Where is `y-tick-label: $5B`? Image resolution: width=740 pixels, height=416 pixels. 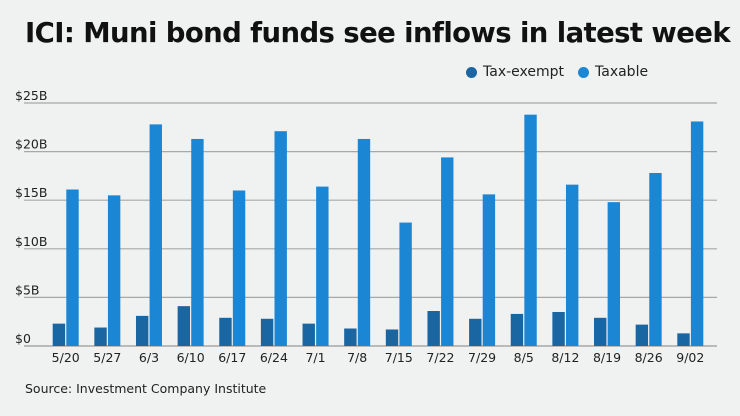 y-tick-label: $5B is located at coordinates (27, 289).